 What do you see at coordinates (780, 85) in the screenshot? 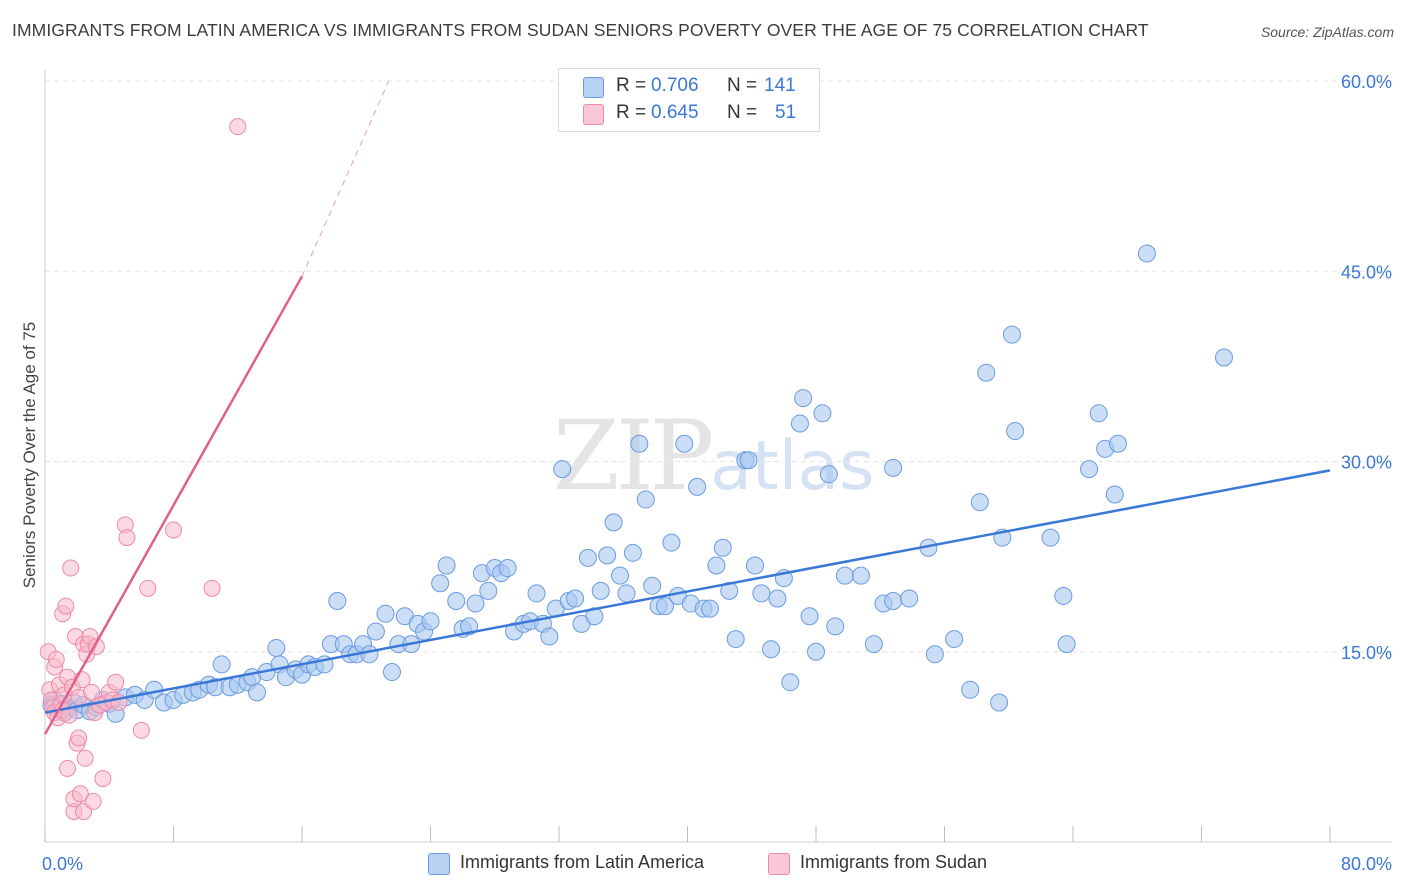
I see `legend-n-value: 141` at bounding box center [780, 85].